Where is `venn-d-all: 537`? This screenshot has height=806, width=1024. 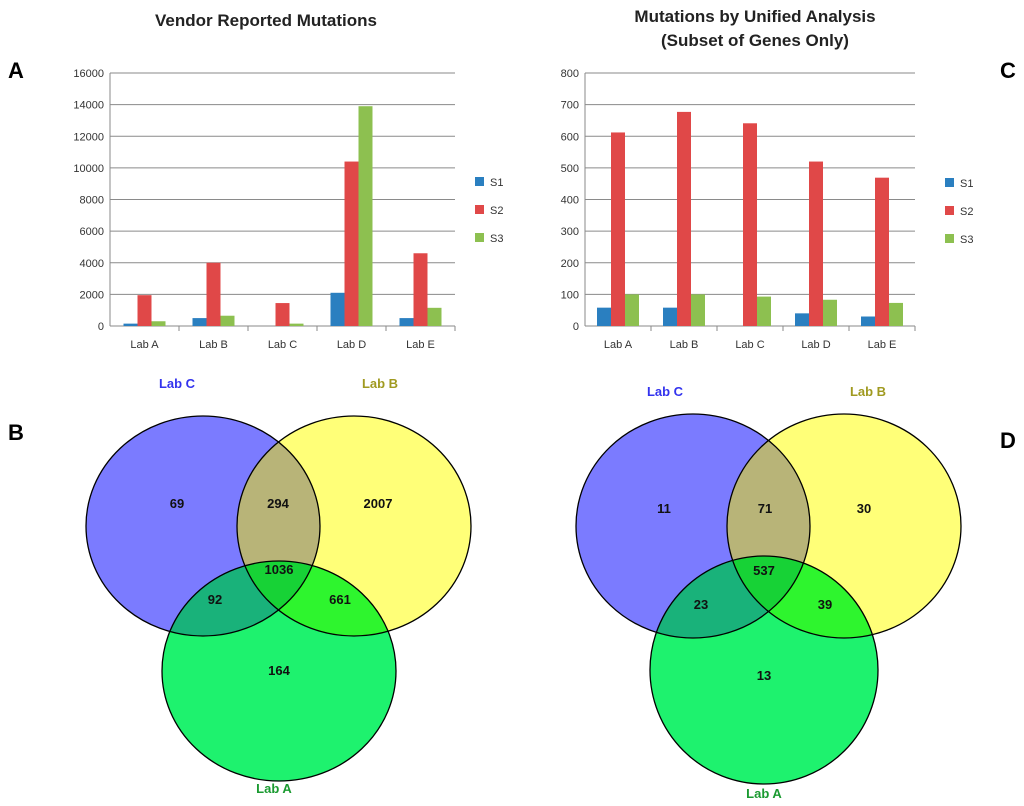 venn-d-all: 537 is located at coordinates (764, 570).